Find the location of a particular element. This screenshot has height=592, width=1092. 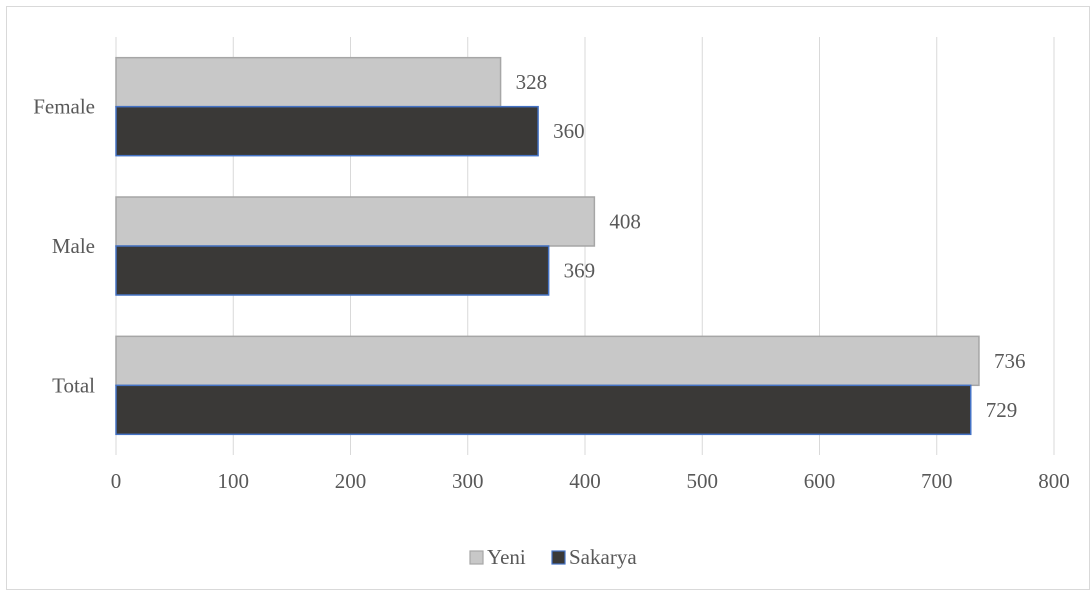

bar-sakarya-male is located at coordinates (332, 270).